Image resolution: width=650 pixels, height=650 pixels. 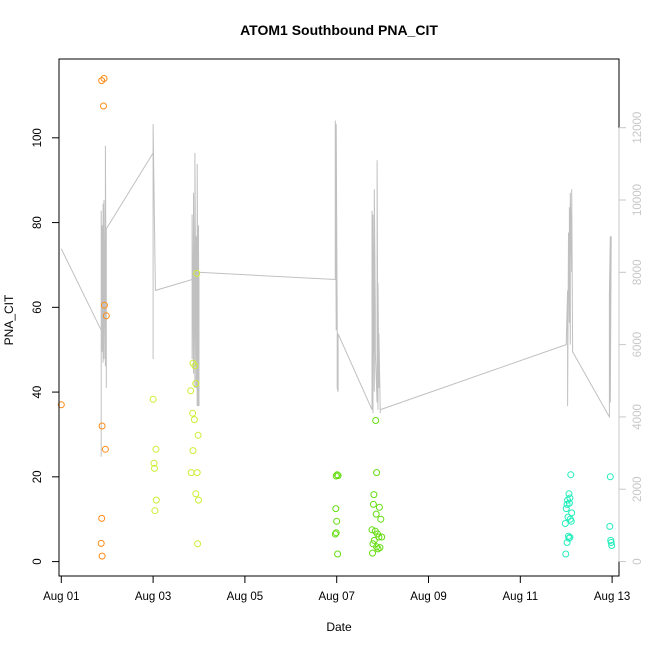 What do you see at coordinates (638, 200) in the screenshot?
I see `secondary-y-tick-label: 10000` at bounding box center [638, 200].